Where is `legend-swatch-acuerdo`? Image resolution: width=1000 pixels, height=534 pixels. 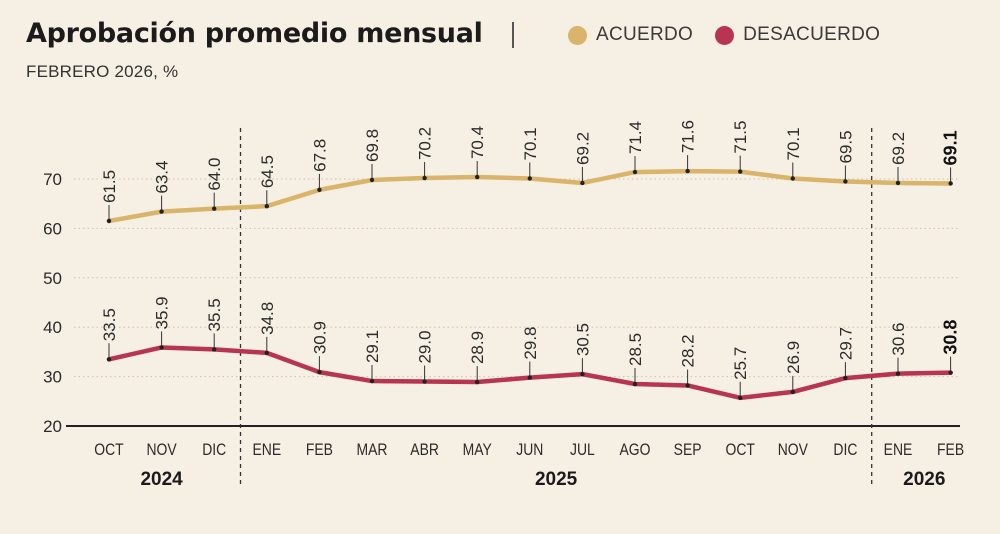 legend-swatch-acuerdo is located at coordinates (577, 35).